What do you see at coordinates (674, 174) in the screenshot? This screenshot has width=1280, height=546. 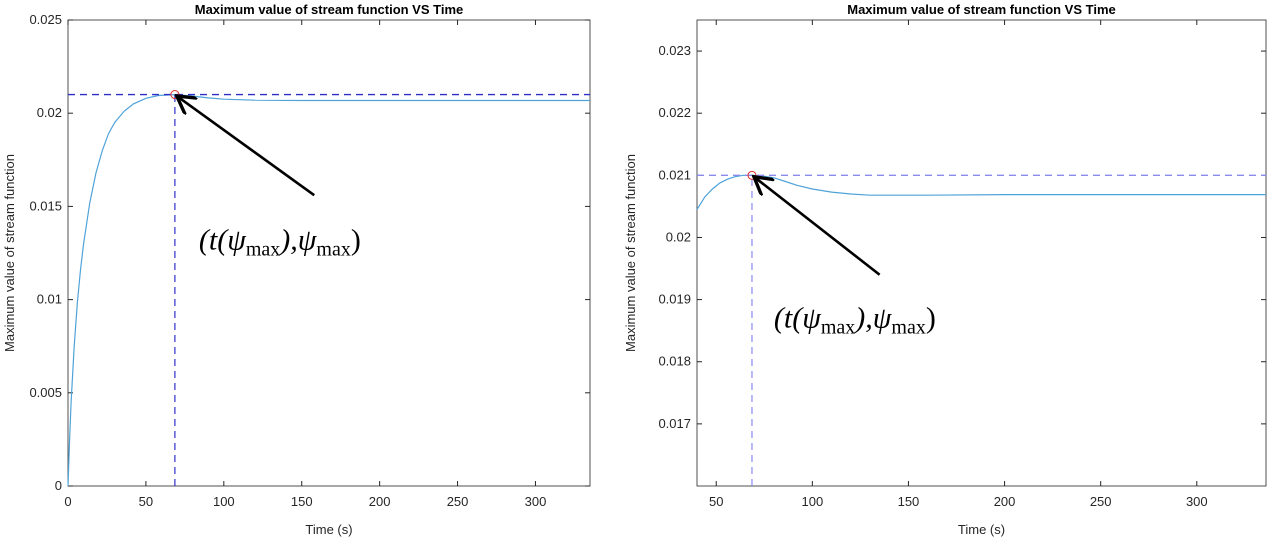 I see `y-tick-label: 0.021` at bounding box center [674, 174].